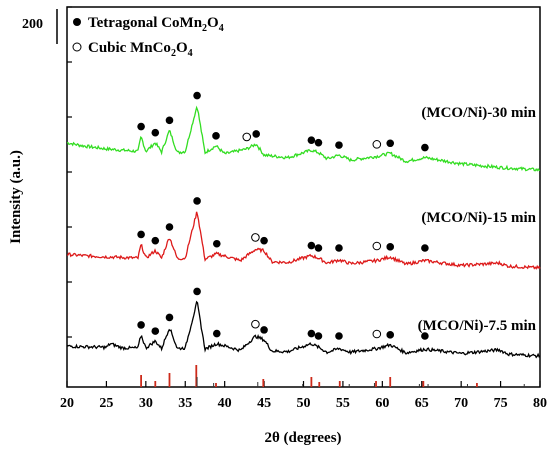 Image resolution: width=550 pixels, height=451 pixels. I want to click on series-label-30min: (MCO/Ni)-30 min, so click(478, 113).